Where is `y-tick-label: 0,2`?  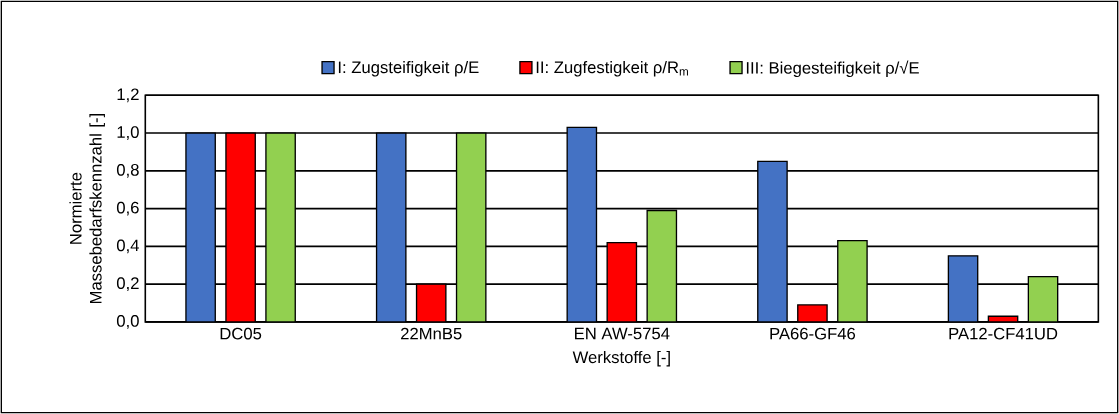 y-tick-label: 0,2 is located at coordinates (127, 284).